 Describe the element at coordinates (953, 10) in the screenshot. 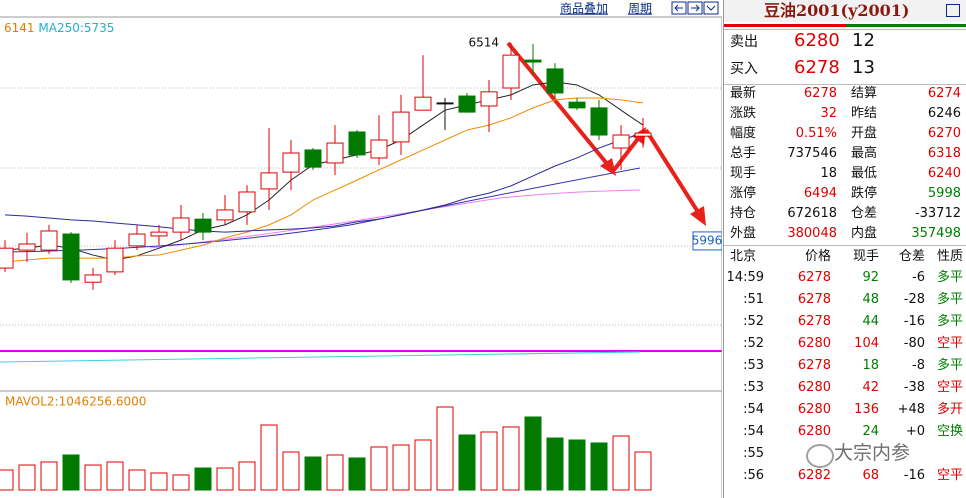

I see `panel-button` at that location.